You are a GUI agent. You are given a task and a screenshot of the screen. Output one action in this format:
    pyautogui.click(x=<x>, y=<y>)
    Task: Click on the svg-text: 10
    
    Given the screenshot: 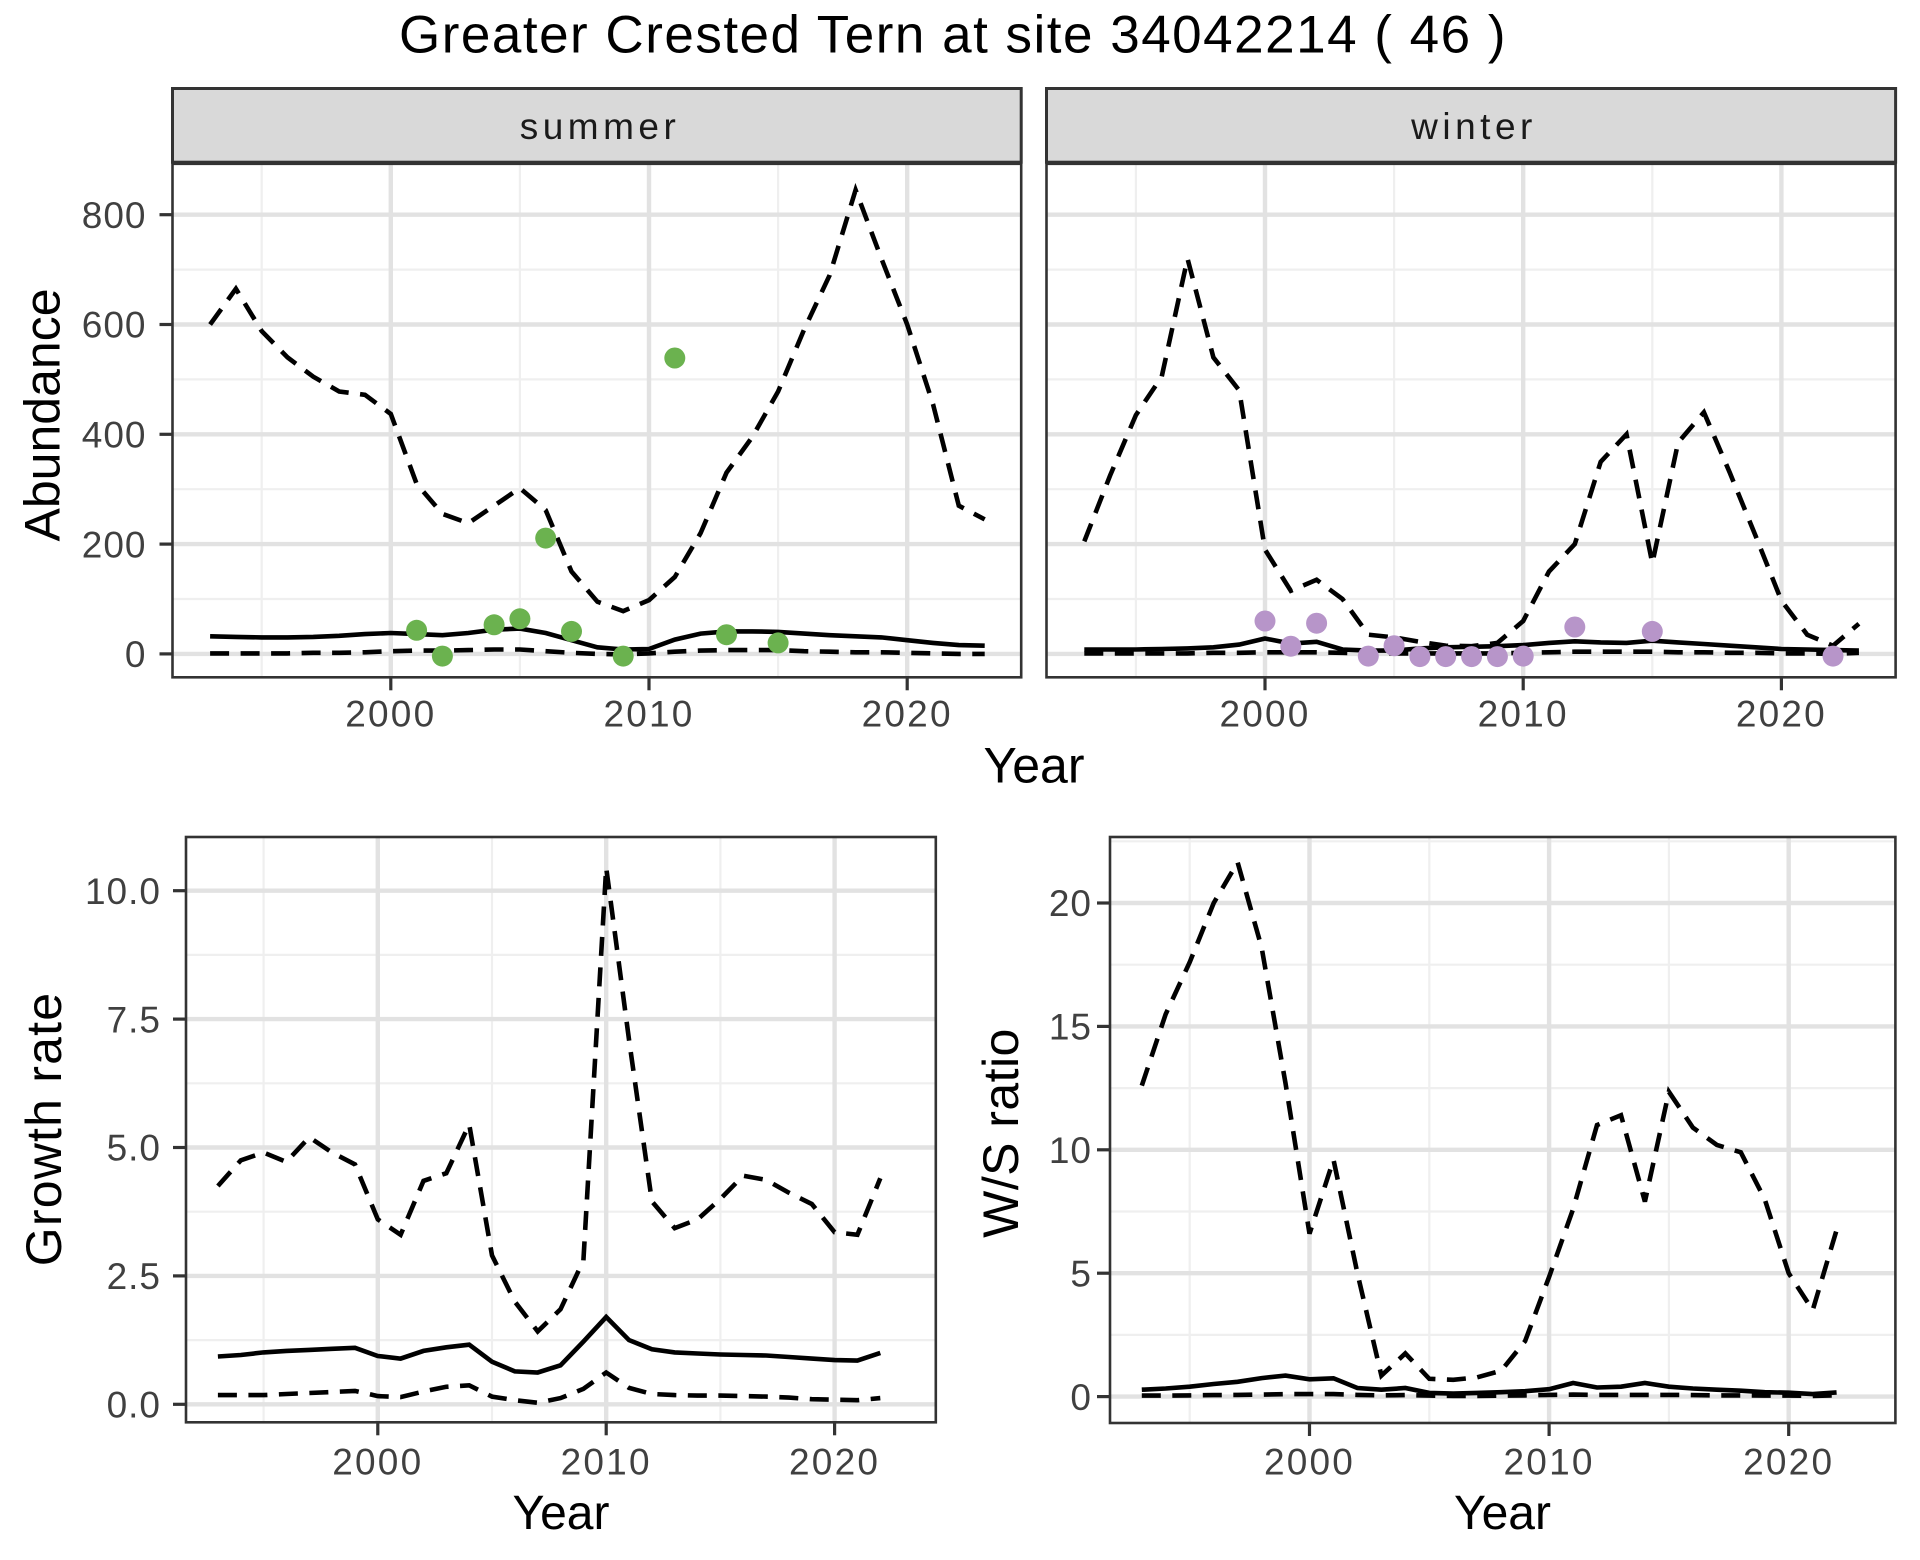 What is the action you would take?
    pyautogui.click(x=1070, y=1150)
    